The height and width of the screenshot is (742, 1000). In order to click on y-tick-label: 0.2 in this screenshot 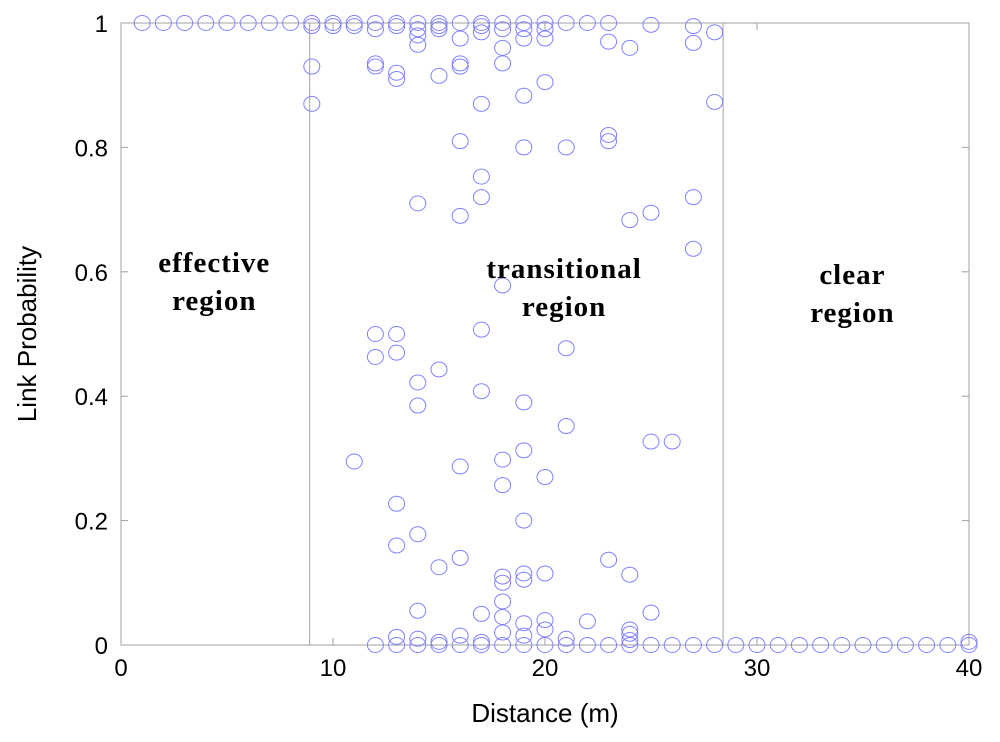, I will do `click(91, 522)`.